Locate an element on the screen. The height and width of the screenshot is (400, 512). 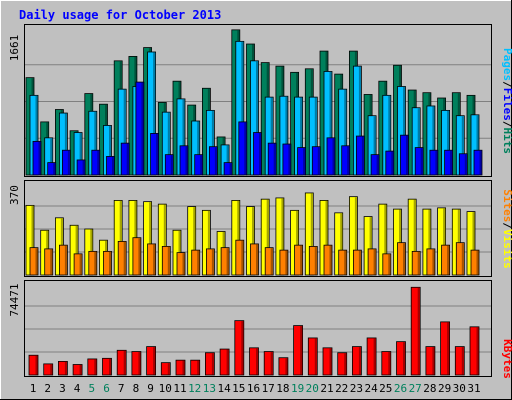
day-label: 11 is located at coordinates (179, 388).